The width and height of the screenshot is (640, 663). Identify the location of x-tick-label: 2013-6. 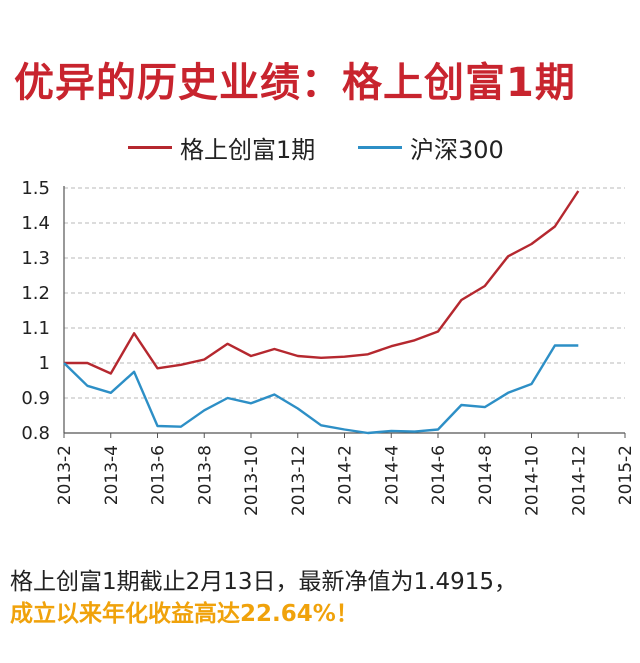
(159, 475).